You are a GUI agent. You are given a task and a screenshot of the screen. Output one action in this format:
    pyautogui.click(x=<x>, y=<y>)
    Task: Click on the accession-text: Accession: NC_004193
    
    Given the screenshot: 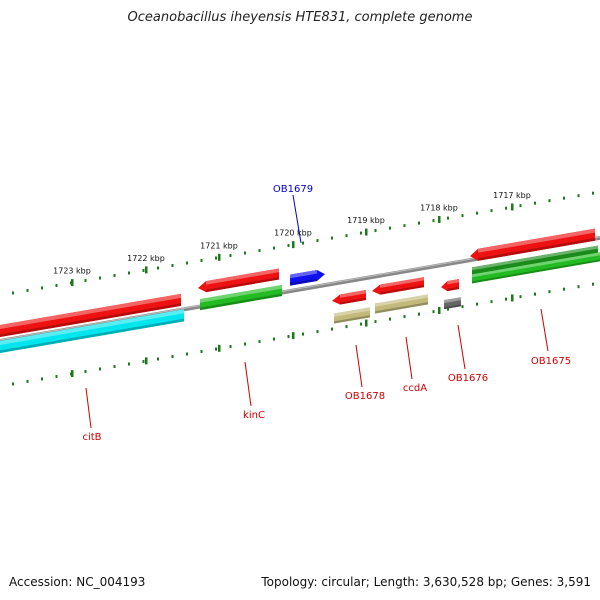 What is the action you would take?
    pyautogui.click(x=77, y=582)
    